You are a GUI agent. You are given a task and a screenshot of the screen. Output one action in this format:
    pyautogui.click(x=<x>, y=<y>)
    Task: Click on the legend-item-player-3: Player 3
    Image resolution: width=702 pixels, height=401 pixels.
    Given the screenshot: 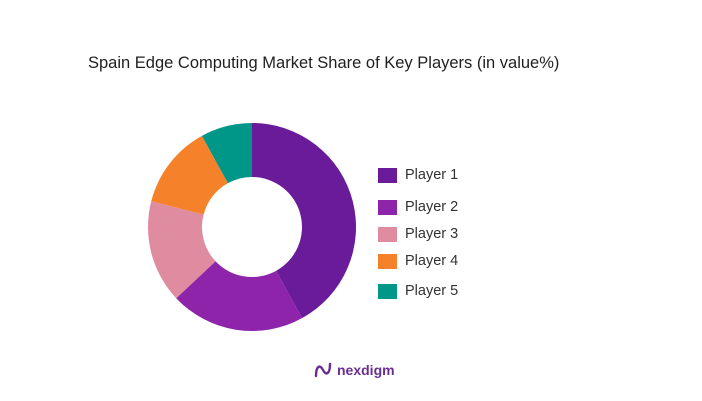 What is the action you would take?
    pyautogui.click(x=418, y=234)
    